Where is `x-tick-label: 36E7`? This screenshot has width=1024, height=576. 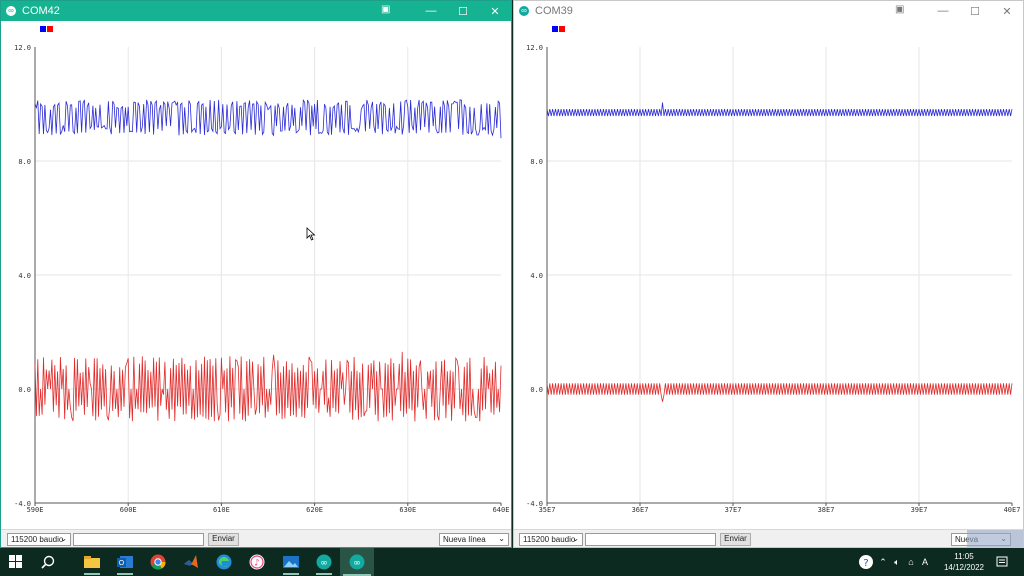 x-tick-label: 36E7 is located at coordinates (640, 510).